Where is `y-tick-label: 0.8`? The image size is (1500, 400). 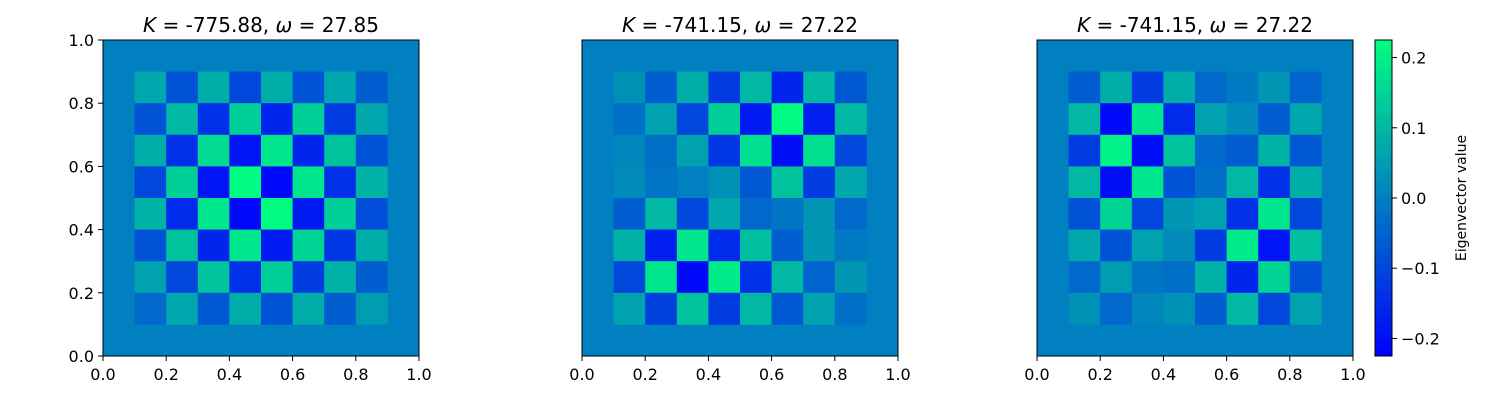
y-tick-label: 0.8 is located at coordinates (81, 103).